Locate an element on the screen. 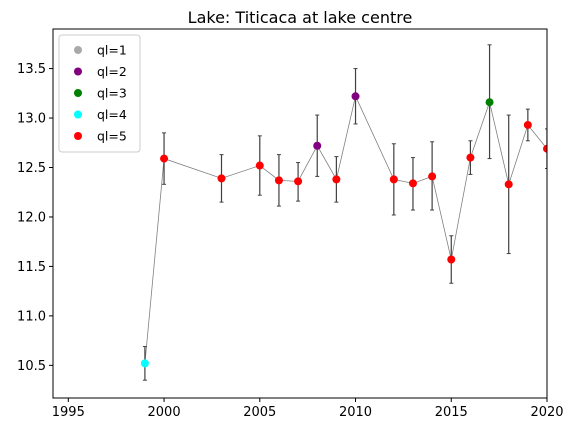  y-tick-label: 12.5 is located at coordinates (31, 168).